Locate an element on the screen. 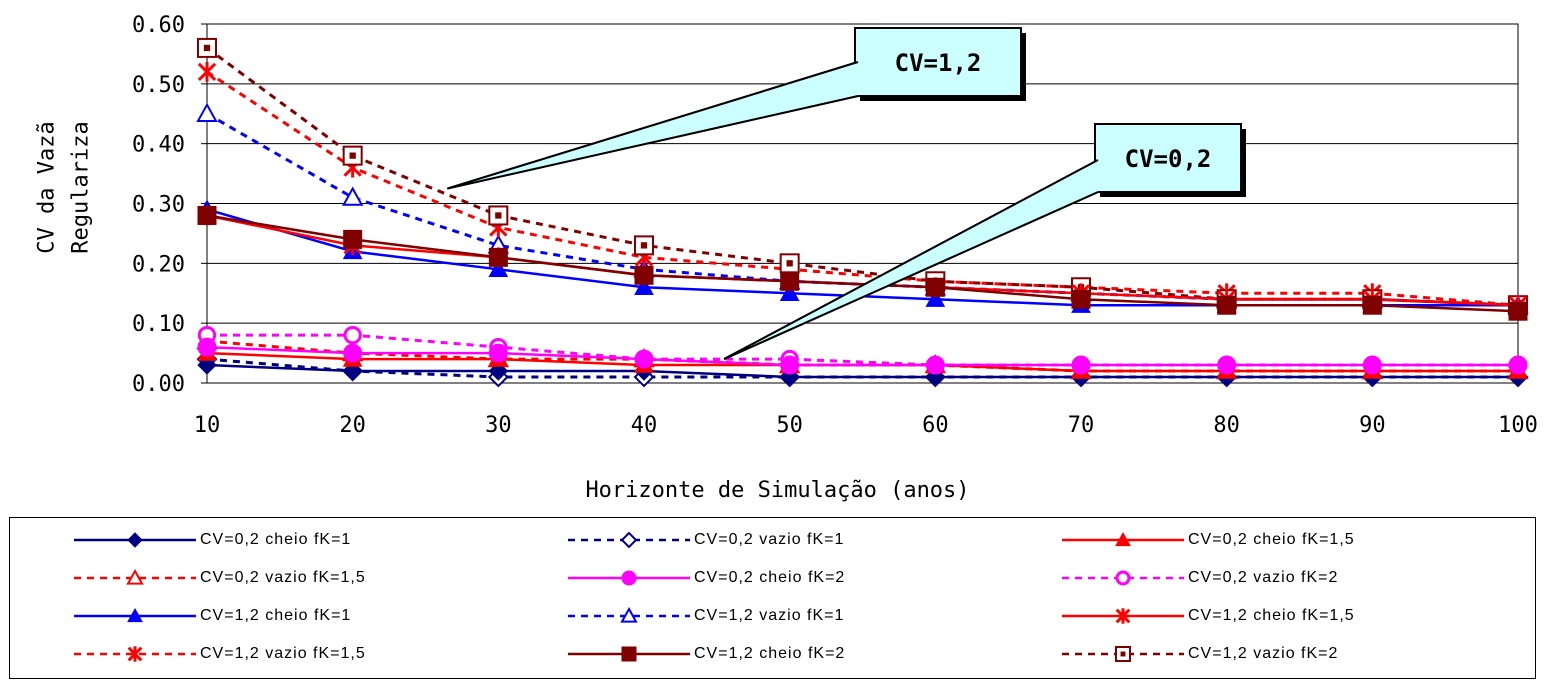 The height and width of the screenshot is (680, 1555). legend-item: CV=1,2 vazio fK=1 is located at coordinates (801, 616).